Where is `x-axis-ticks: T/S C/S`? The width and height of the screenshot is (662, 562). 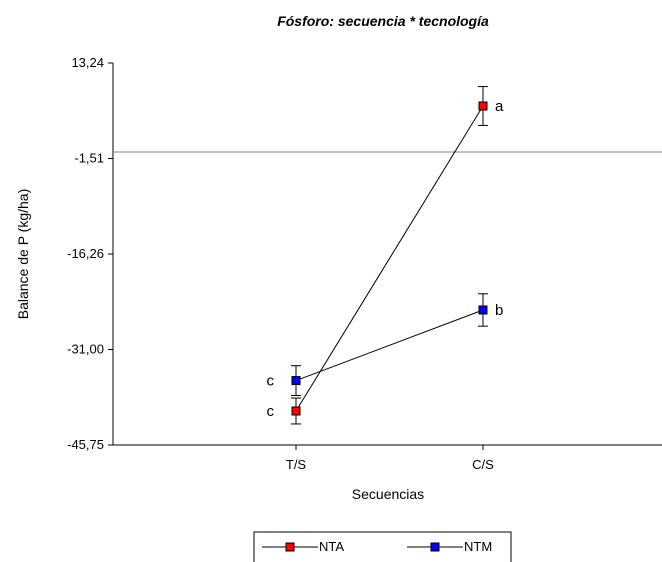 x-axis-ticks: T/S C/S is located at coordinates (390, 458).